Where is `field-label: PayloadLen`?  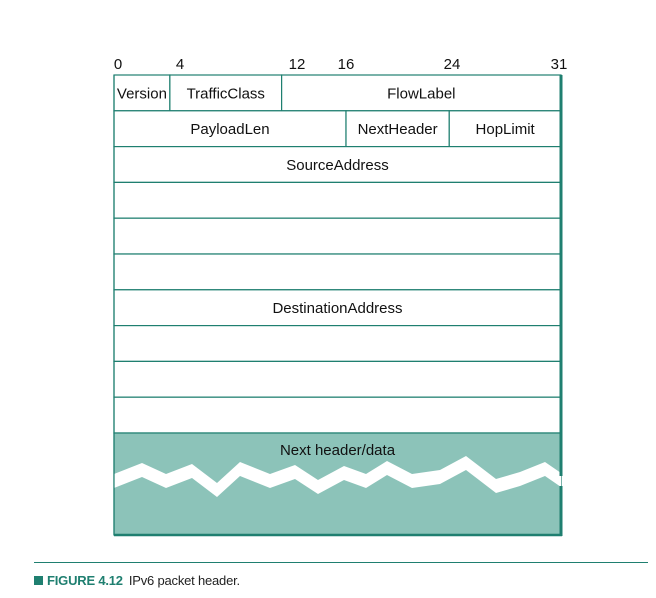
field-label: PayloadLen is located at coordinates (229, 129).